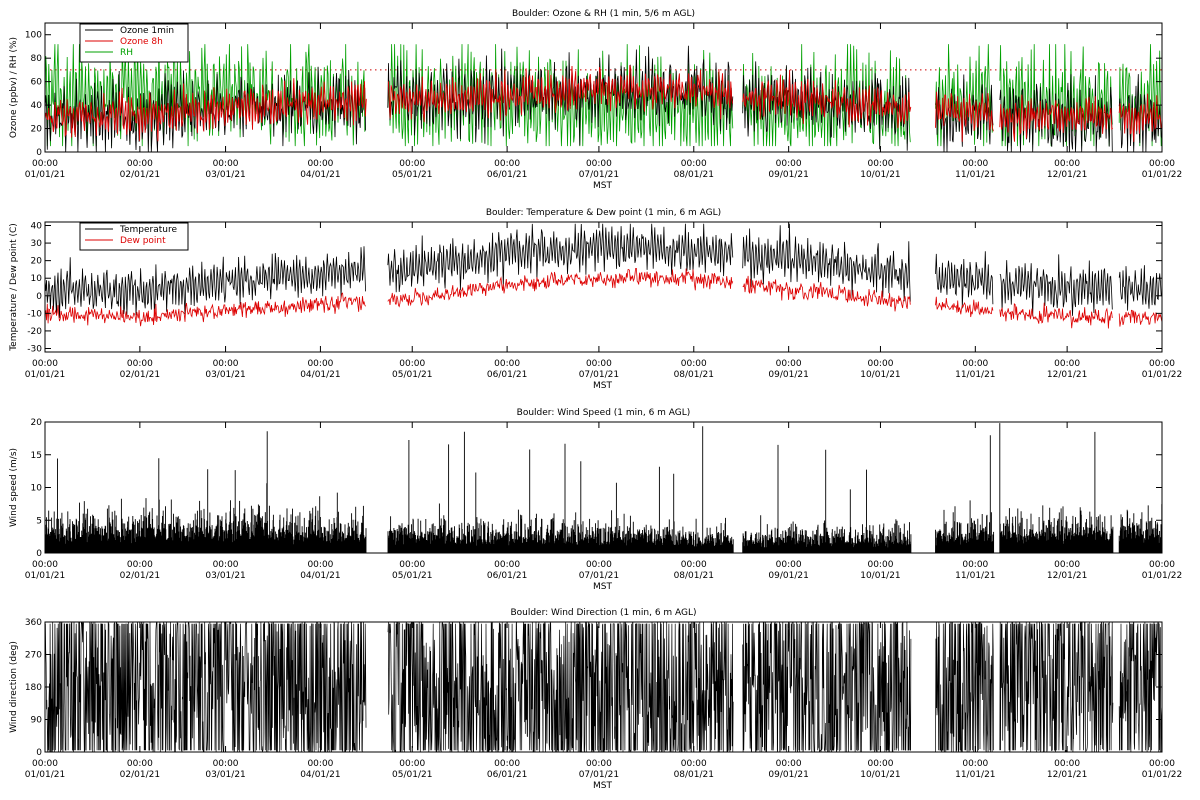 Image resolution: width=1200 pixels, height=800 pixels. What do you see at coordinates (37, 59) in the screenshot?
I see `y-tick-label: 80` at bounding box center [37, 59].